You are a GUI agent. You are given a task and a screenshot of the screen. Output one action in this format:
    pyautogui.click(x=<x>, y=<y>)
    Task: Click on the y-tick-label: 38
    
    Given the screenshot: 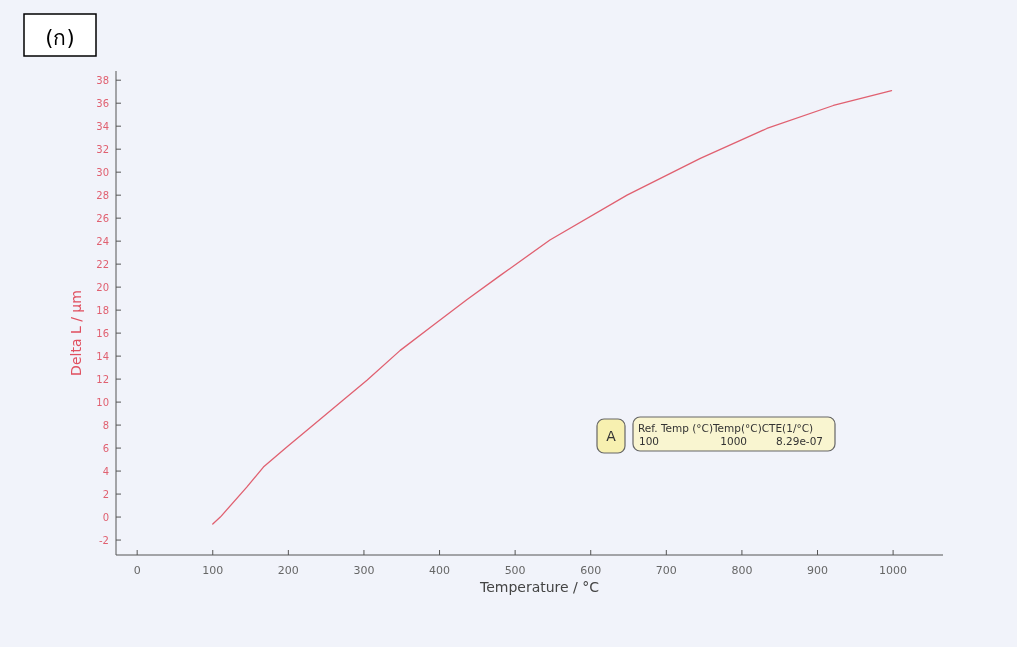 What is the action you would take?
    pyautogui.click(x=102, y=81)
    